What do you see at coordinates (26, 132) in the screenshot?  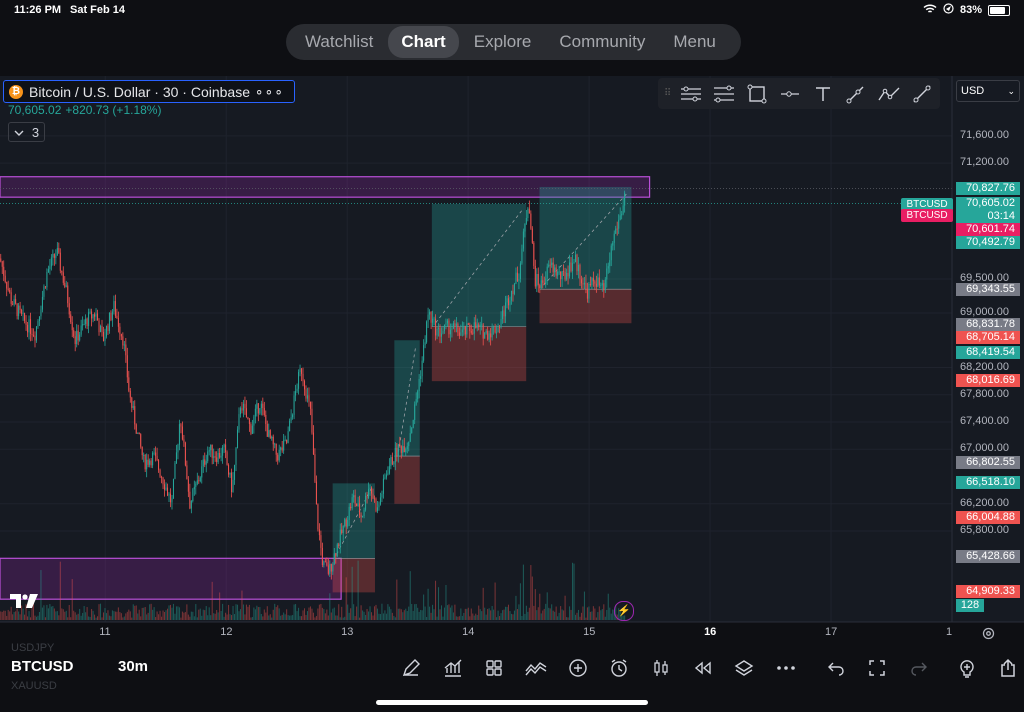 I see `indicators-toggle: 3` at bounding box center [26, 132].